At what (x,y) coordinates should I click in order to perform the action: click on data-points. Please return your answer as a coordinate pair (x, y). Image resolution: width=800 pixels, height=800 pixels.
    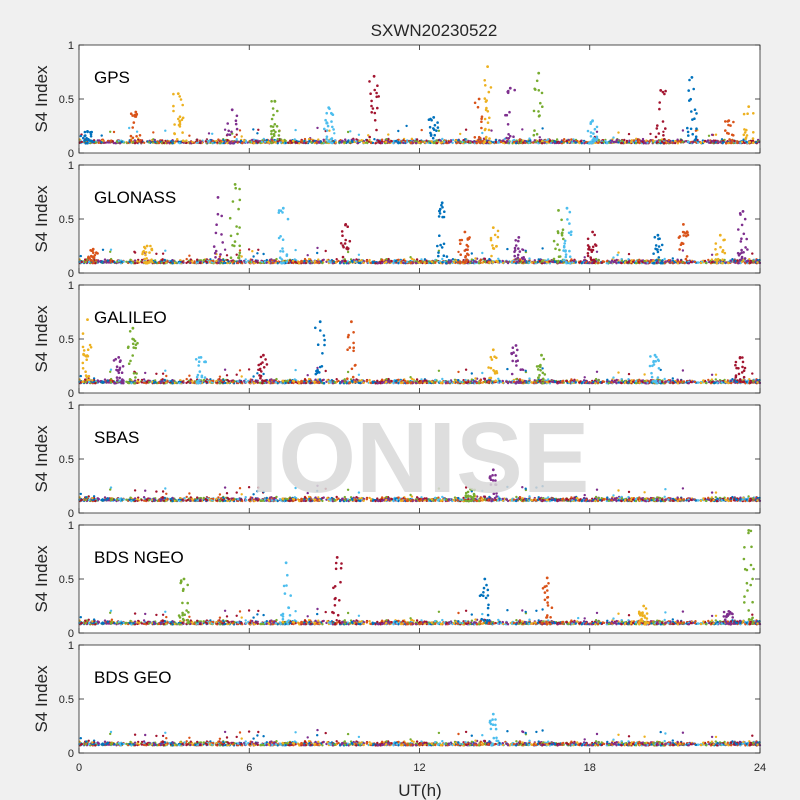
    Looking at the image, I should click on (419, 105).